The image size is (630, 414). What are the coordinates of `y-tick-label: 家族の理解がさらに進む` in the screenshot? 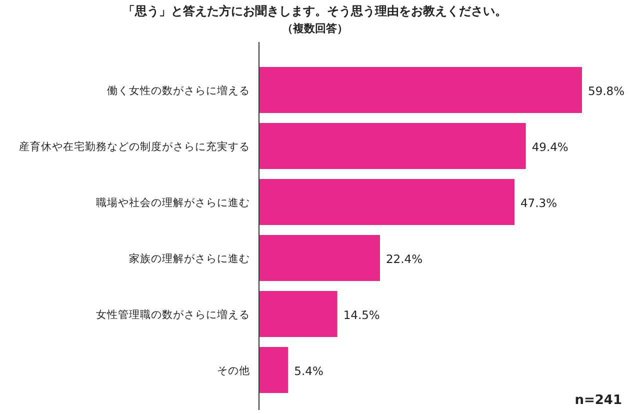 It's located at (189, 258).